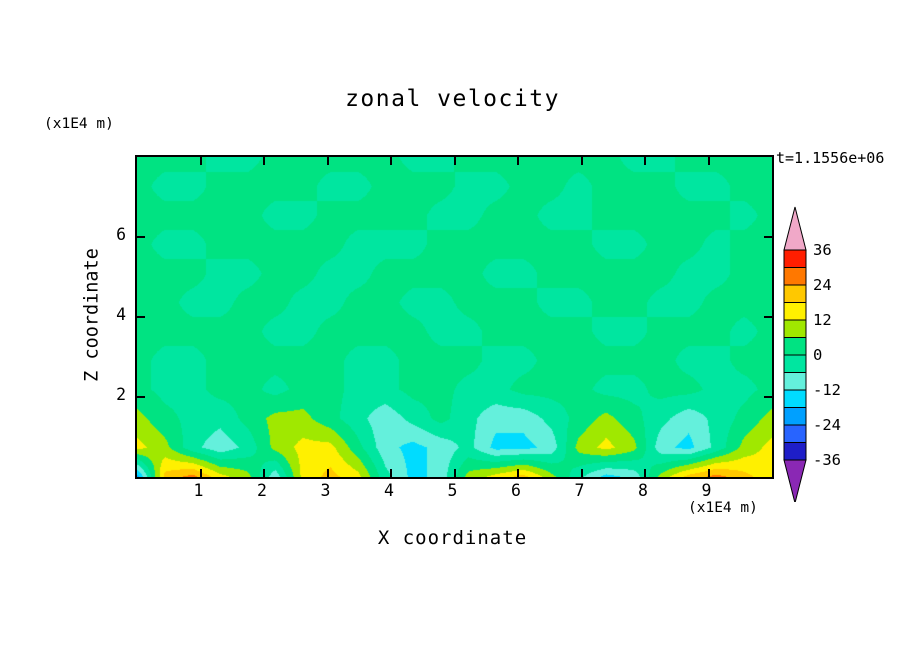 The height and width of the screenshot is (654, 904). I want to click on colorbar-tick-label: -12, so click(827, 390).